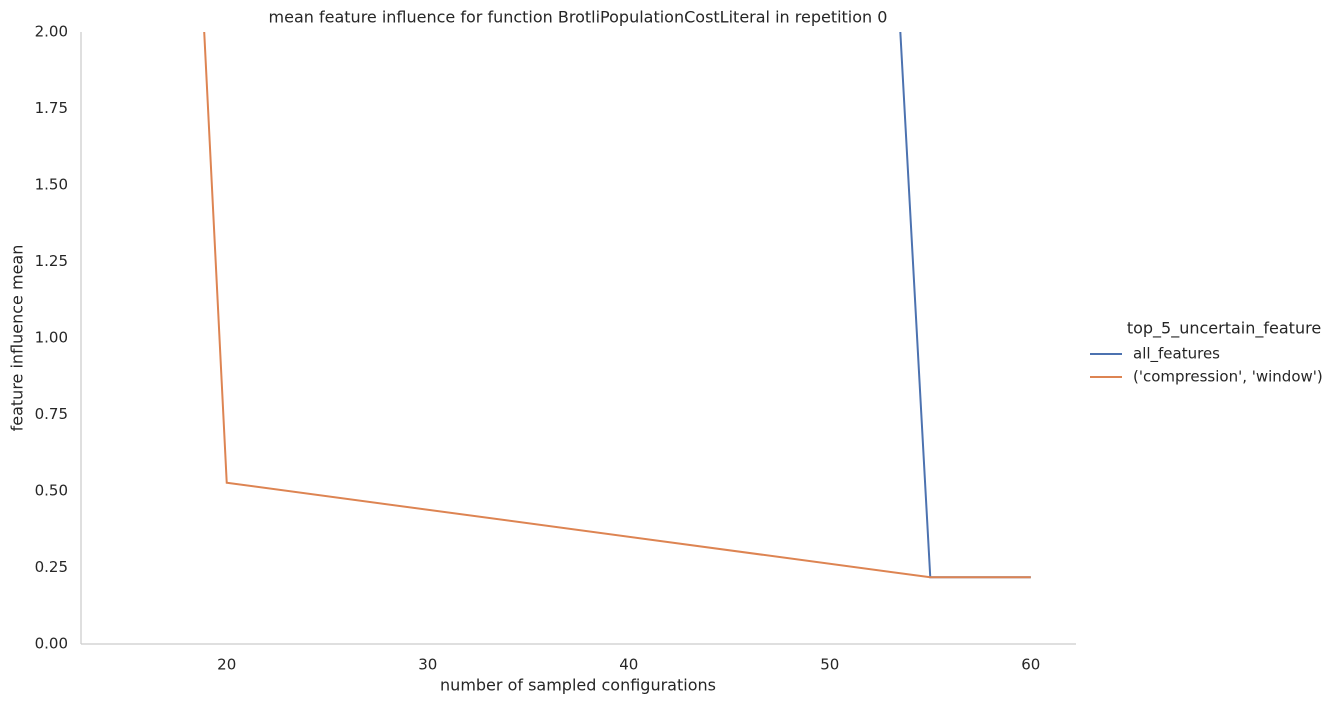 The image size is (1340, 706). What do you see at coordinates (51, 338) in the screenshot?
I see `y-tick-label: 1.00` at bounding box center [51, 338].